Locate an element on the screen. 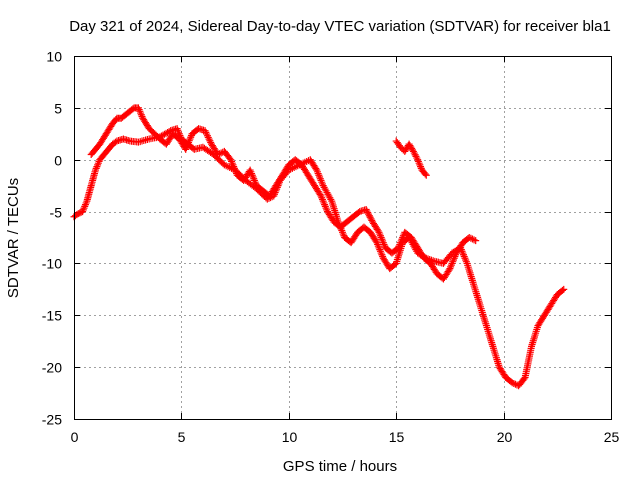 The width and height of the screenshot is (640, 480). x-tick-label: 0 is located at coordinates (75, 437).